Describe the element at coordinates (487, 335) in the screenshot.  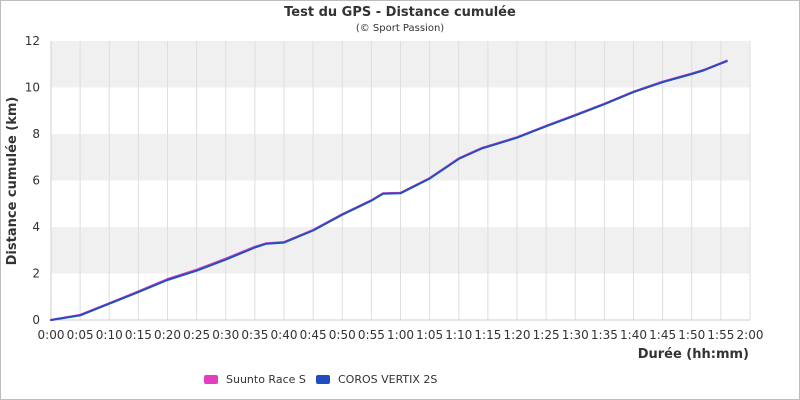
I see `x-tick-label: 1:15` at that location.